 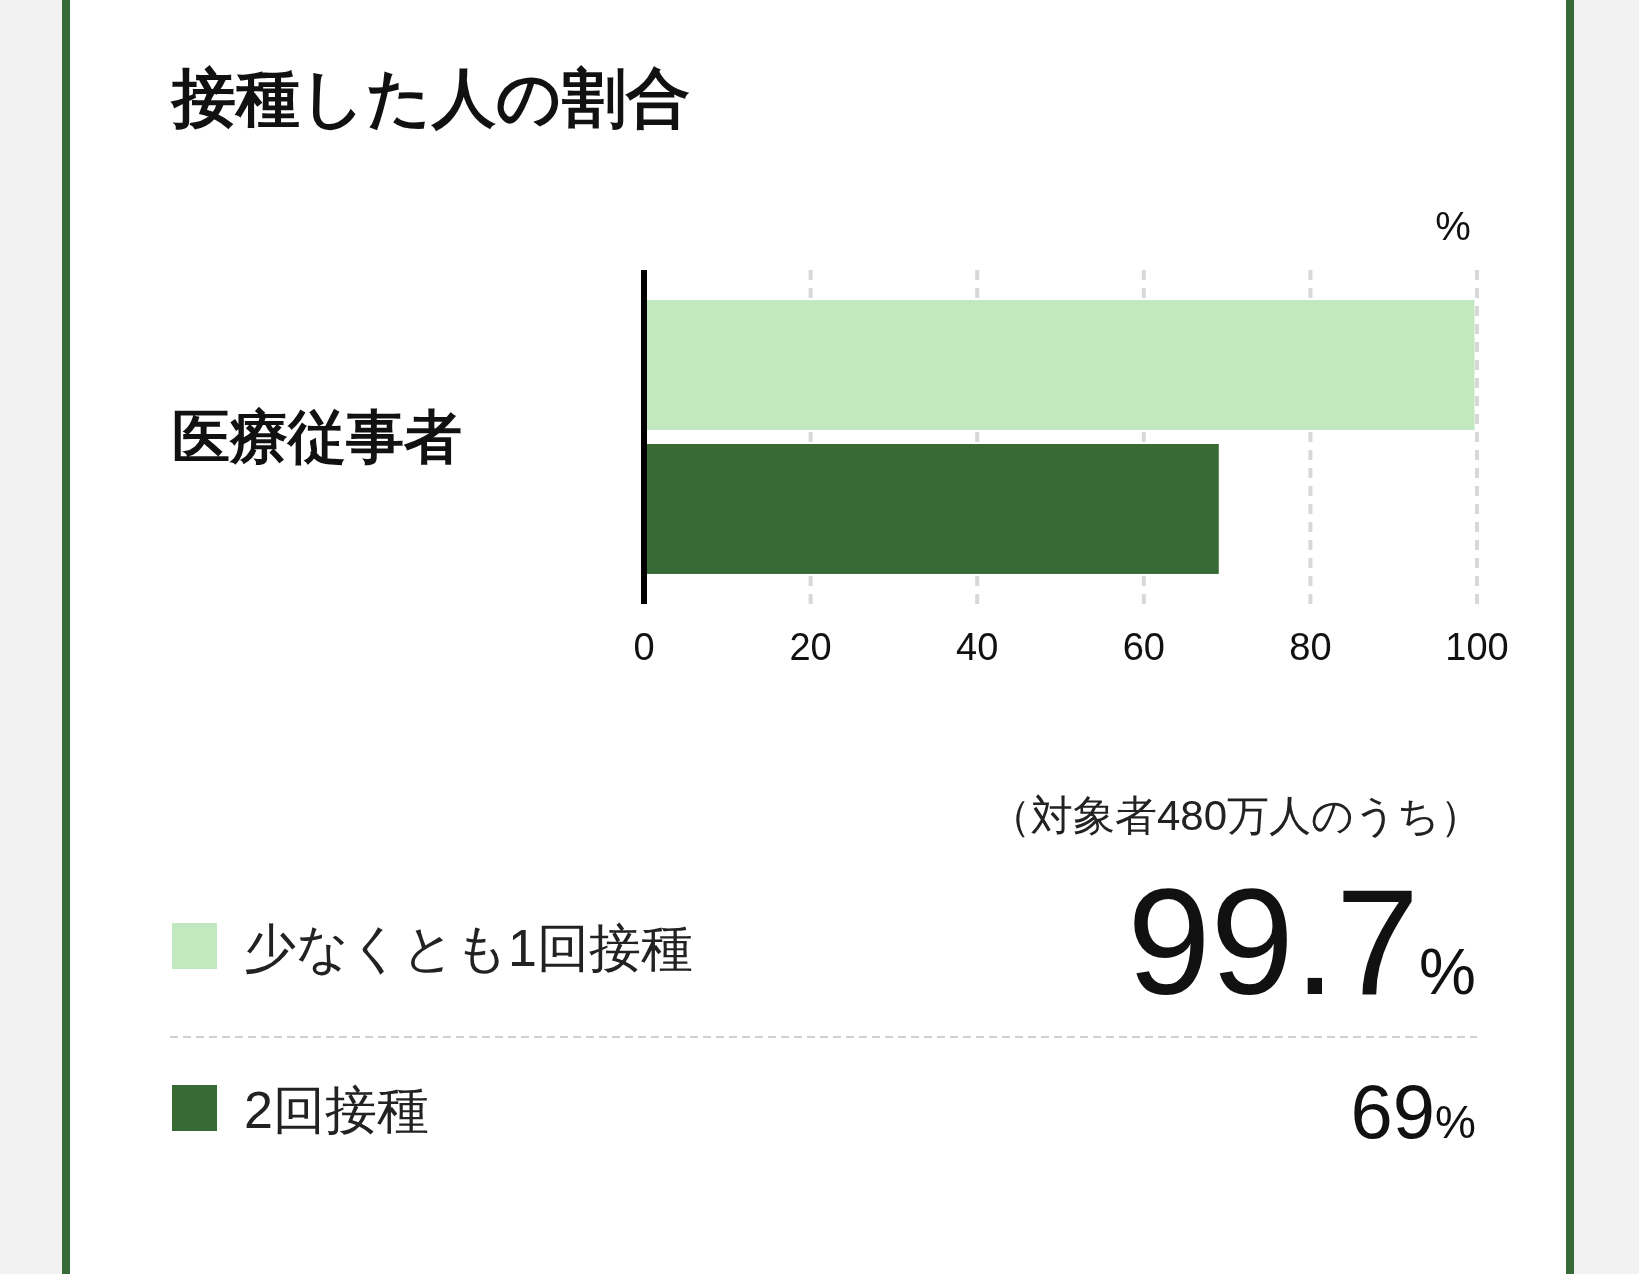 What do you see at coordinates (1310, 647) in the screenshot?
I see `x-tick-label: 80` at bounding box center [1310, 647].